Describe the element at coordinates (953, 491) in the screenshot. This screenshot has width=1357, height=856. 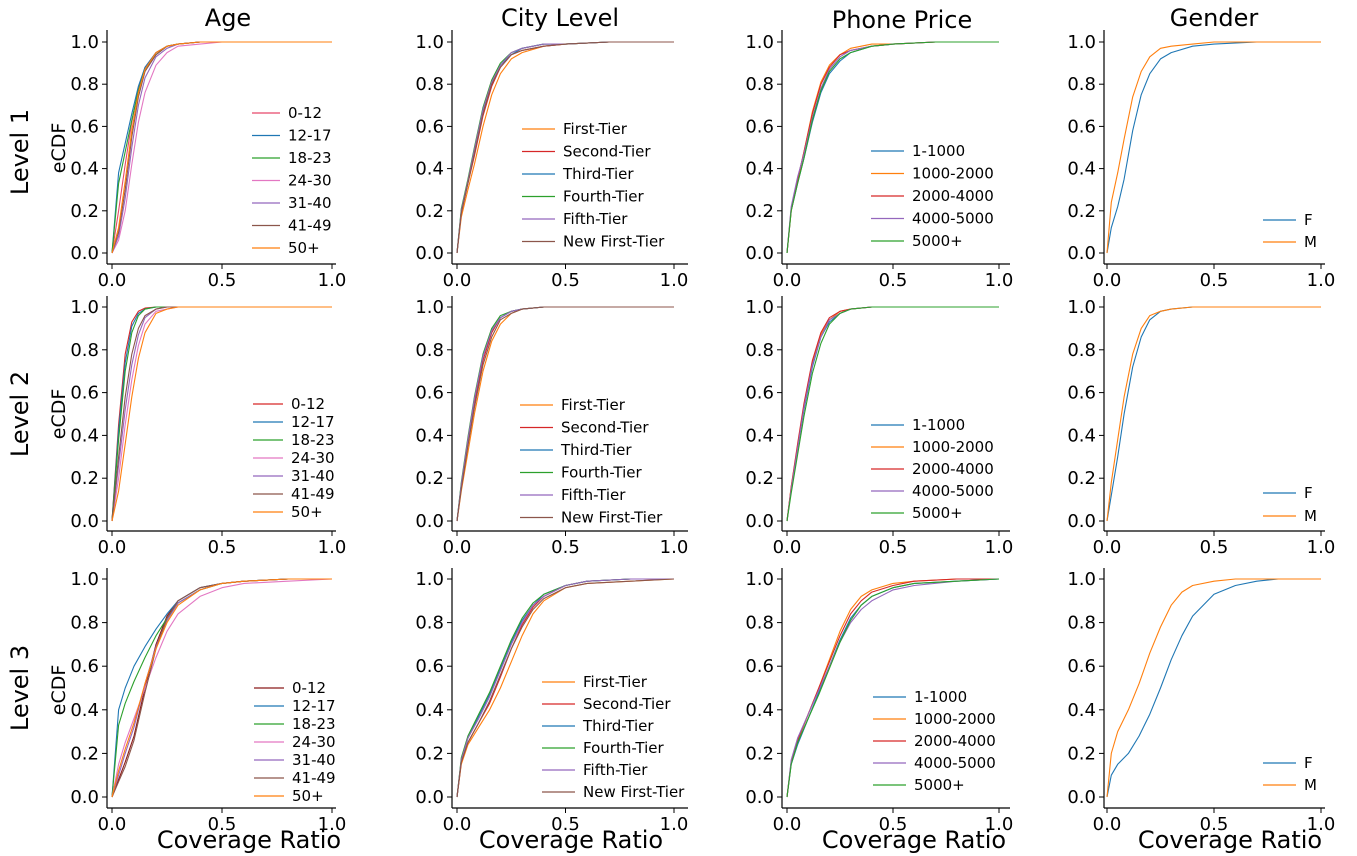
I see `legend-label-r2c3-3: 4000-5000` at that location.